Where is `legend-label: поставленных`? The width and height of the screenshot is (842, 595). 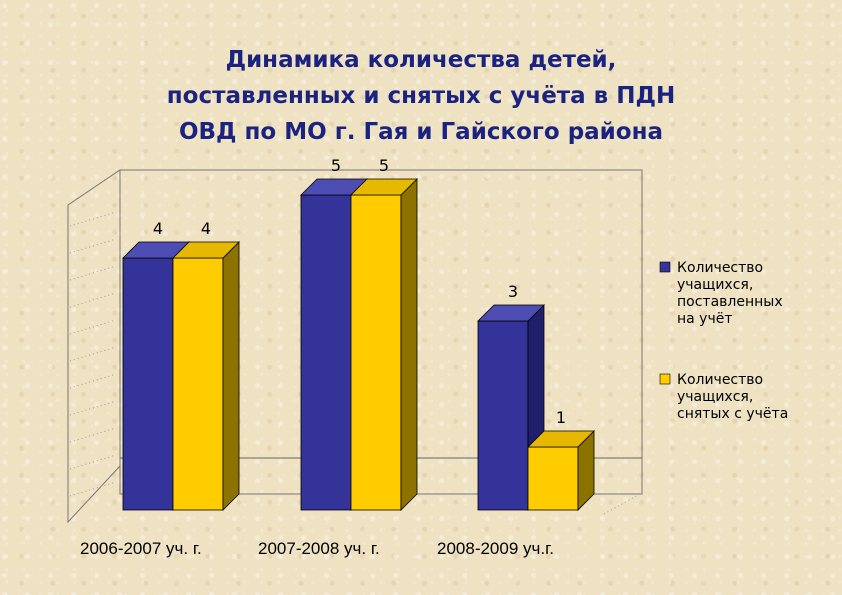 legend-label: поставленных is located at coordinates (730, 302).